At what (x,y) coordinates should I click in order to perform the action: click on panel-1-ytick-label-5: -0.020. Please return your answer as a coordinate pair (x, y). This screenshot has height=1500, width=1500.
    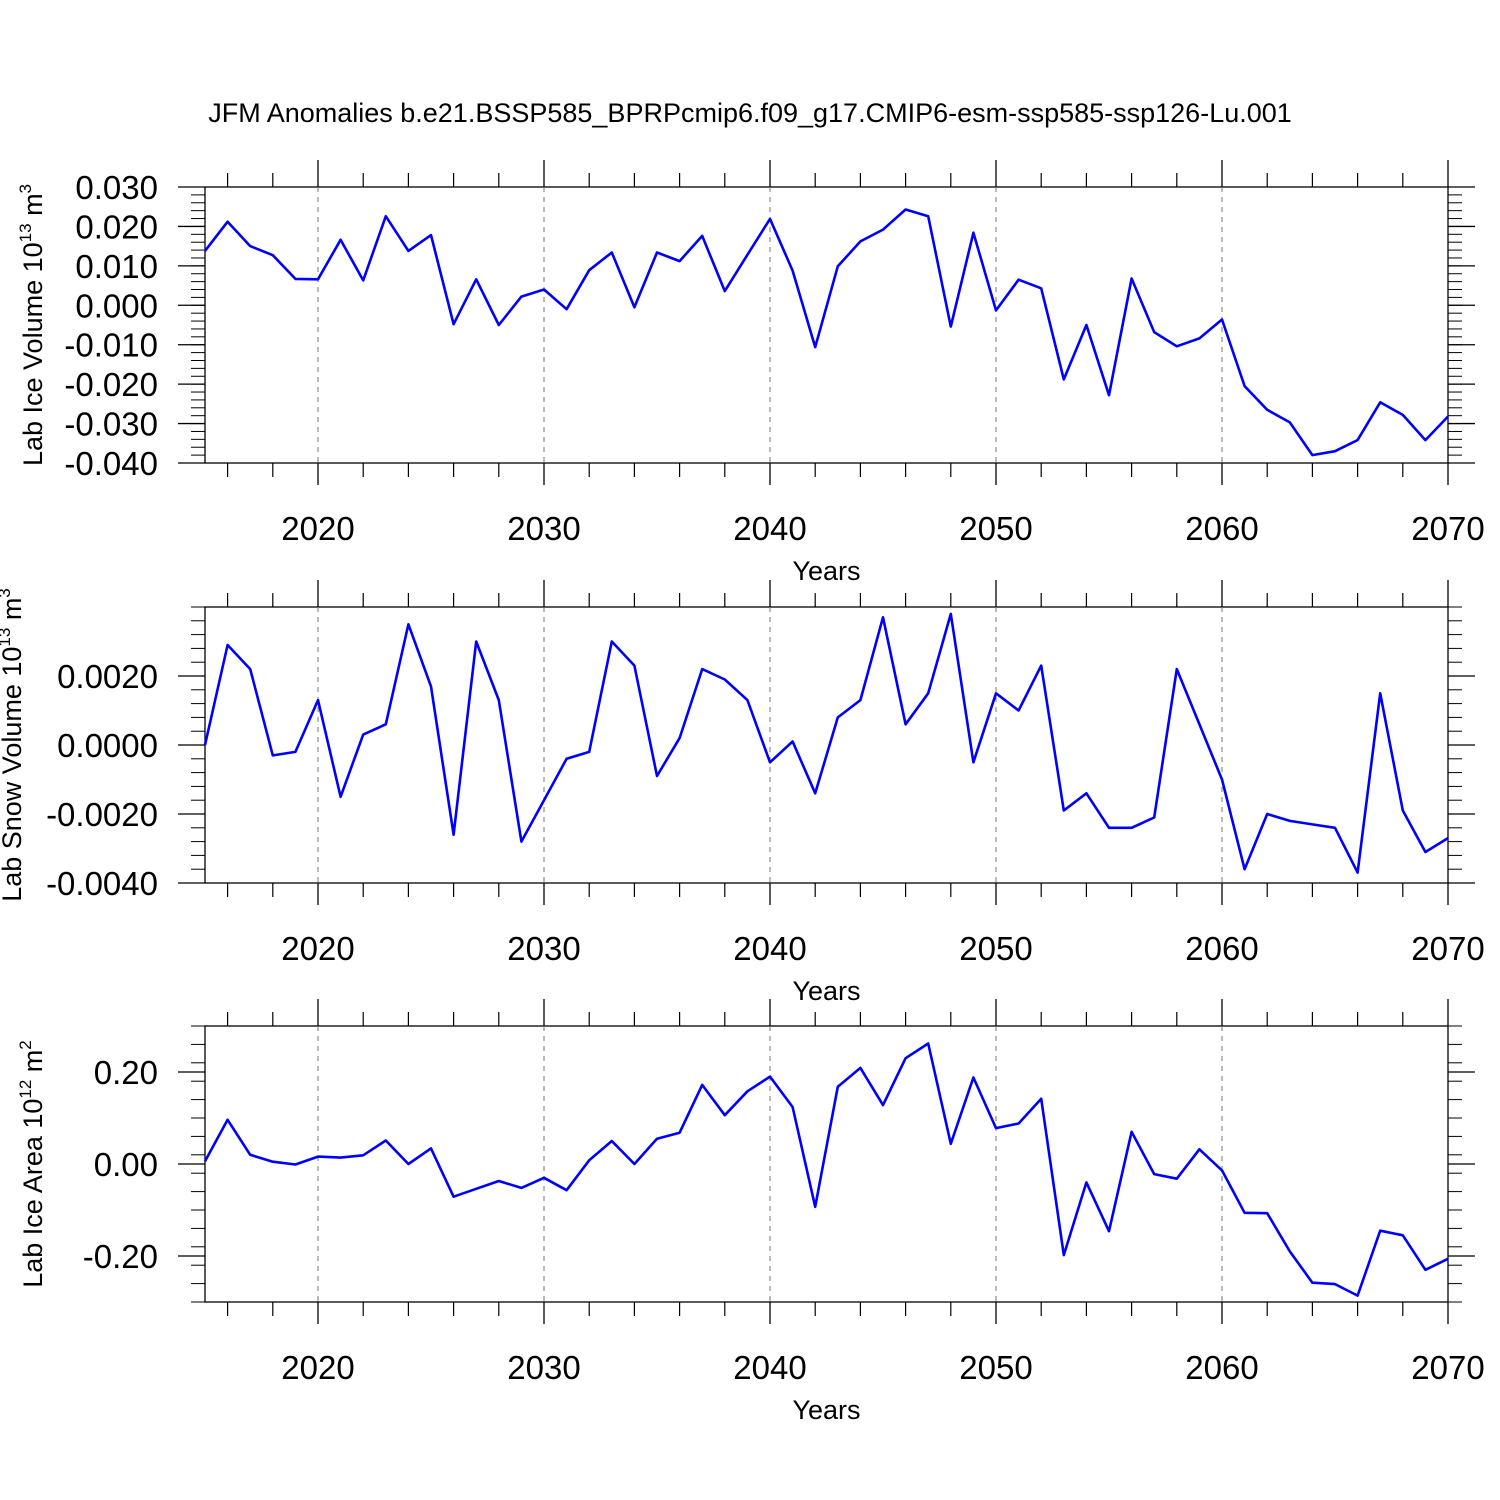
    Looking at the image, I should click on (111, 384).